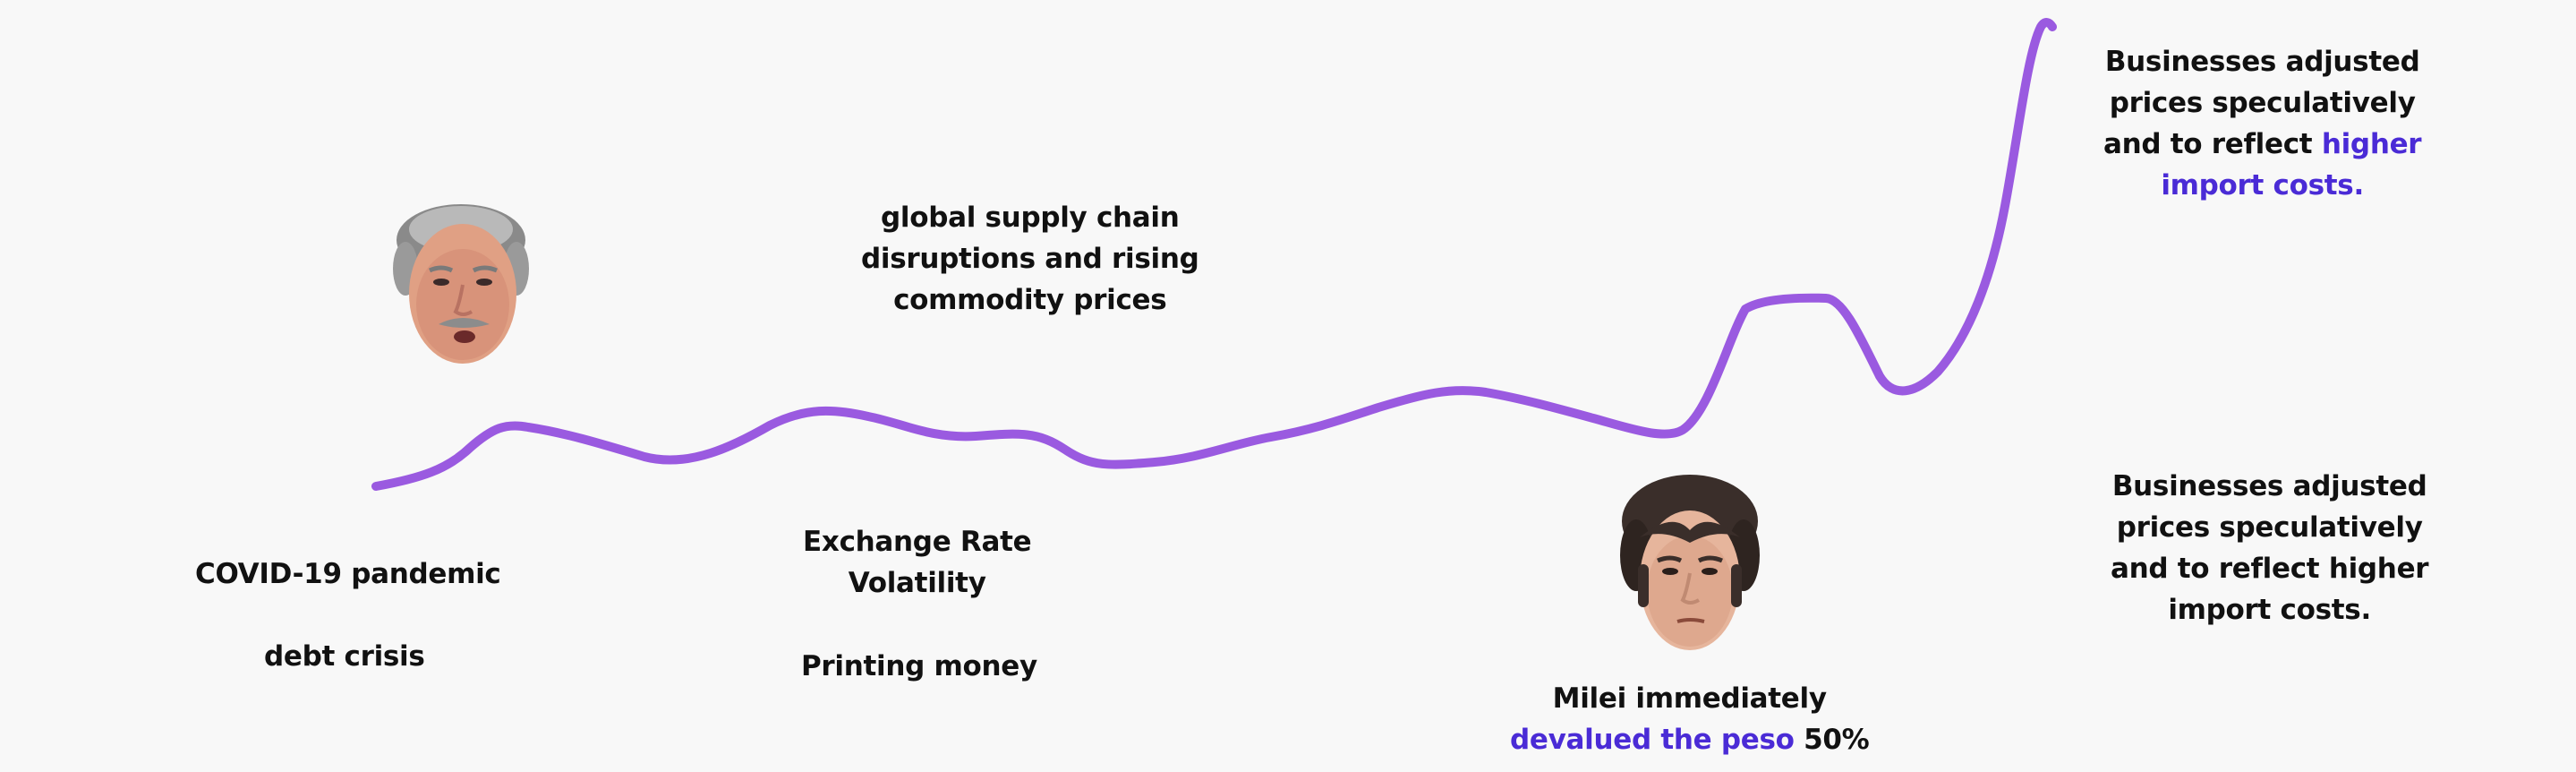  I want to click on printing-money-text: Printing money, so click(919, 666).